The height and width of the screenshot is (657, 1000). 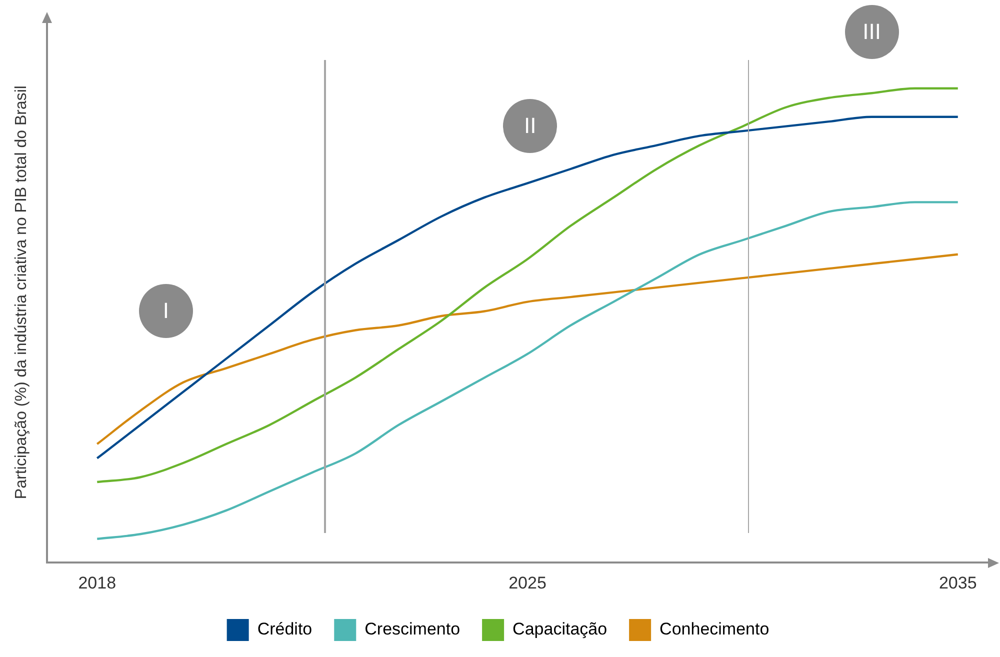 I want to click on numeral-badge: I, so click(x=165, y=311).